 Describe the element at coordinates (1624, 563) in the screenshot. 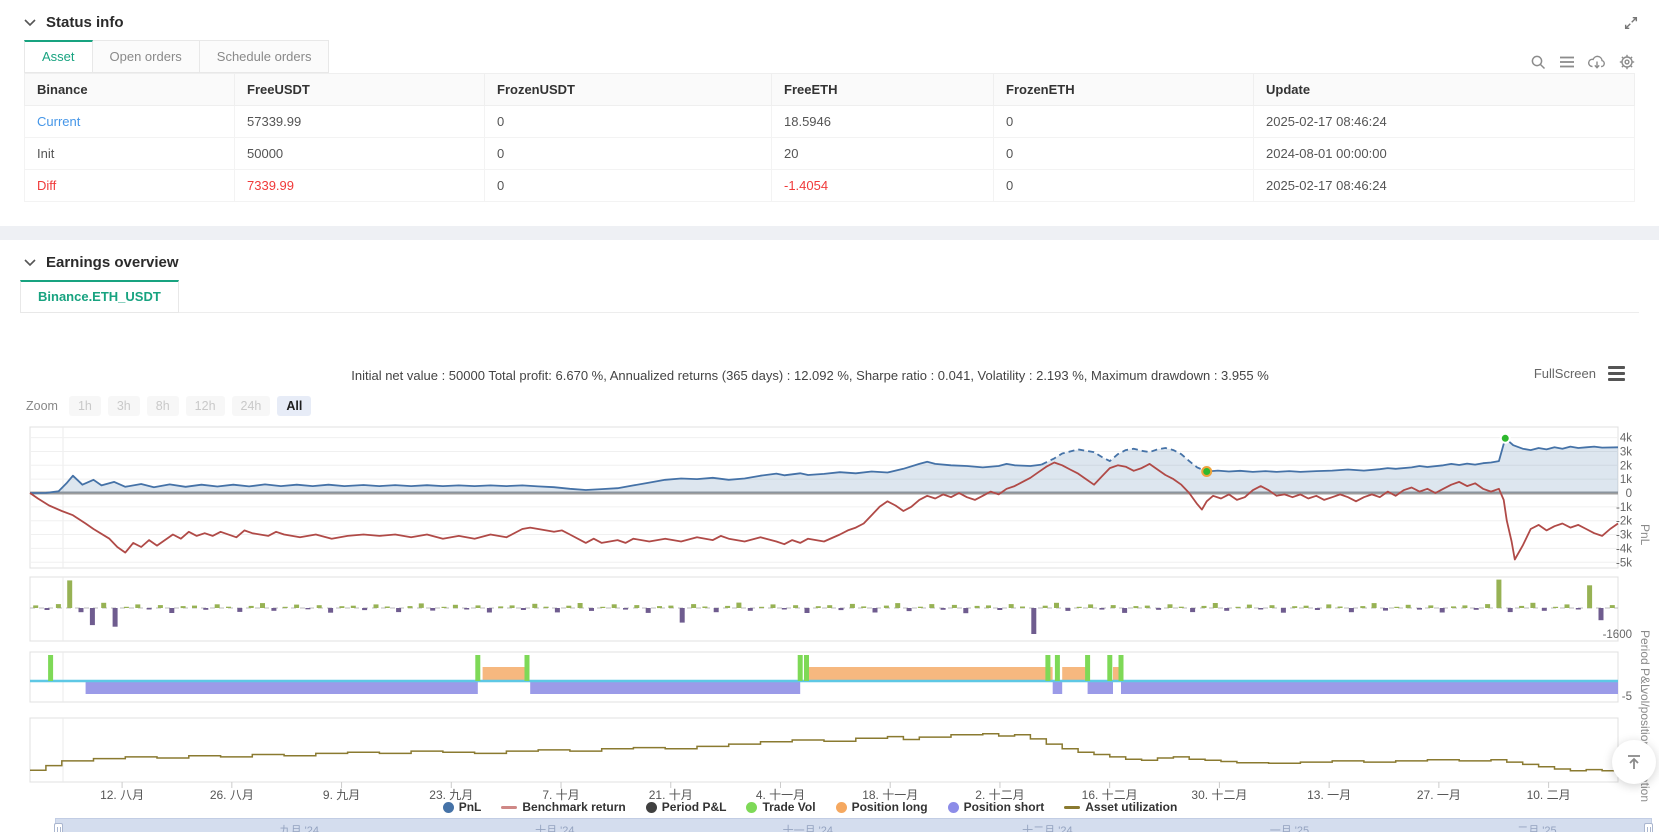

I see `svg-text: -5k` at that location.